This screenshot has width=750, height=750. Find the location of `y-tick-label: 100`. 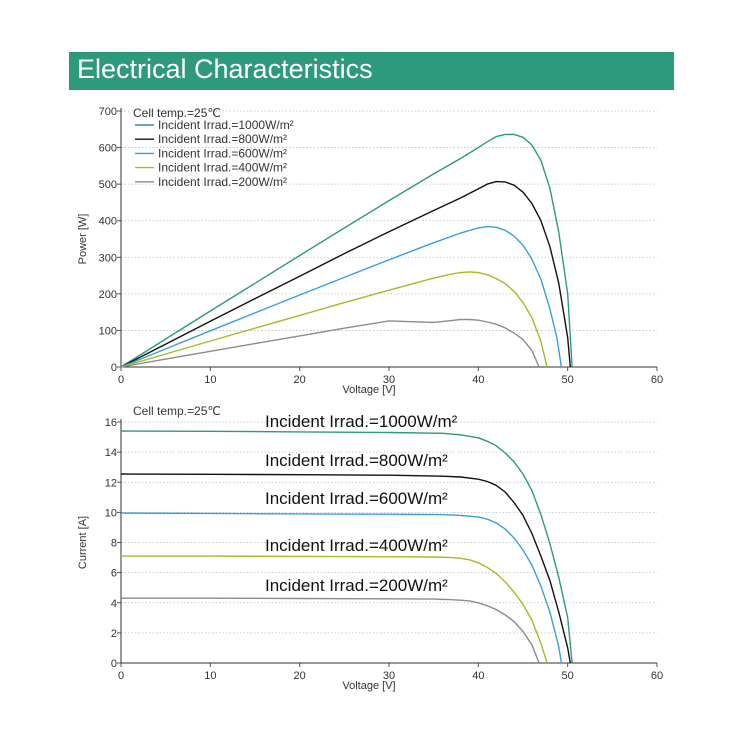

y-tick-label: 100 is located at coordinates (108, 331).